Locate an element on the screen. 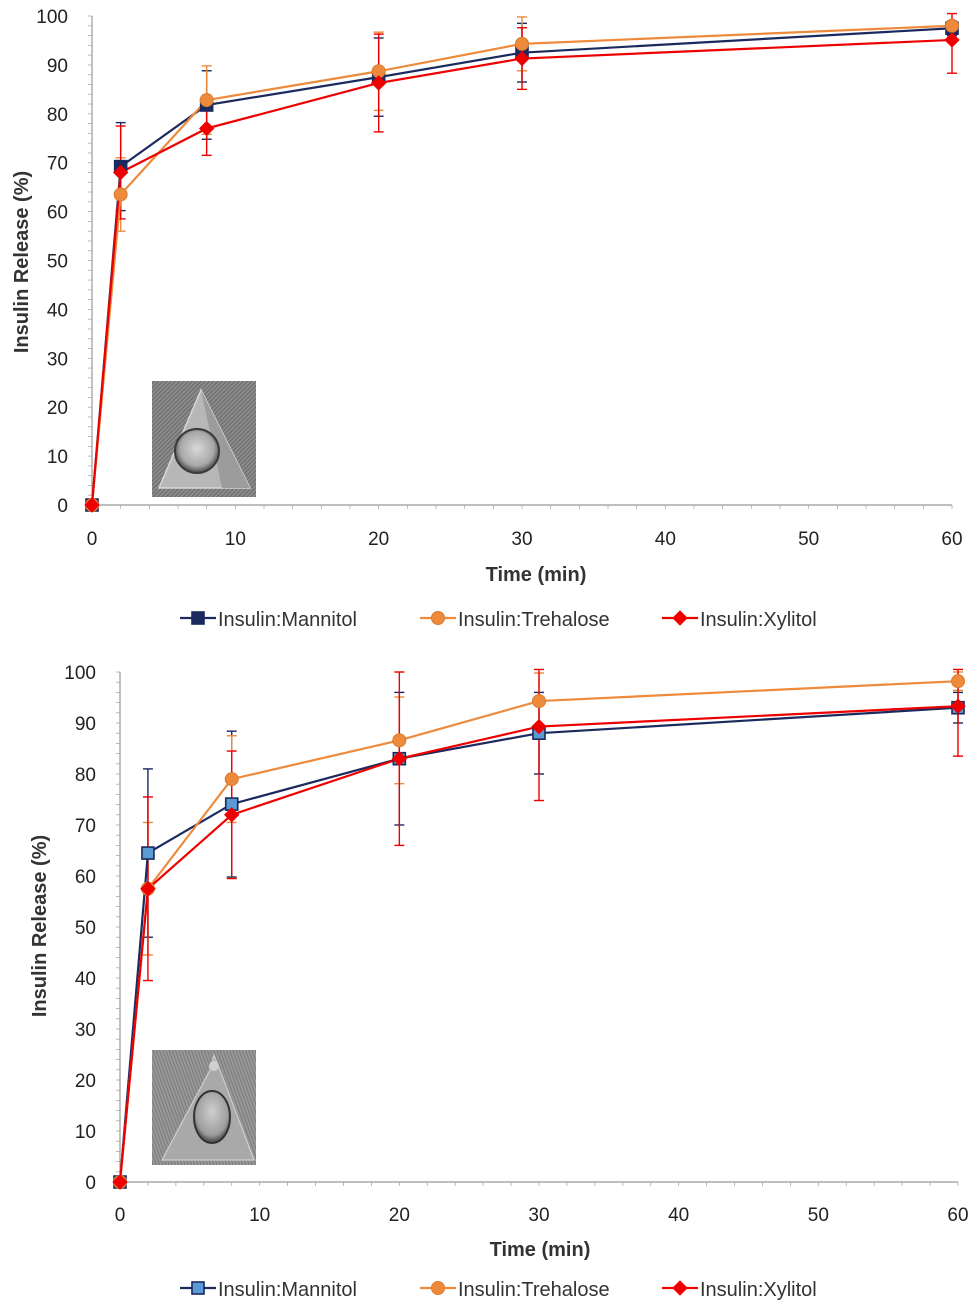  y-axis-title-2: Insulin Release (%) is located at coordinates (40, 926).